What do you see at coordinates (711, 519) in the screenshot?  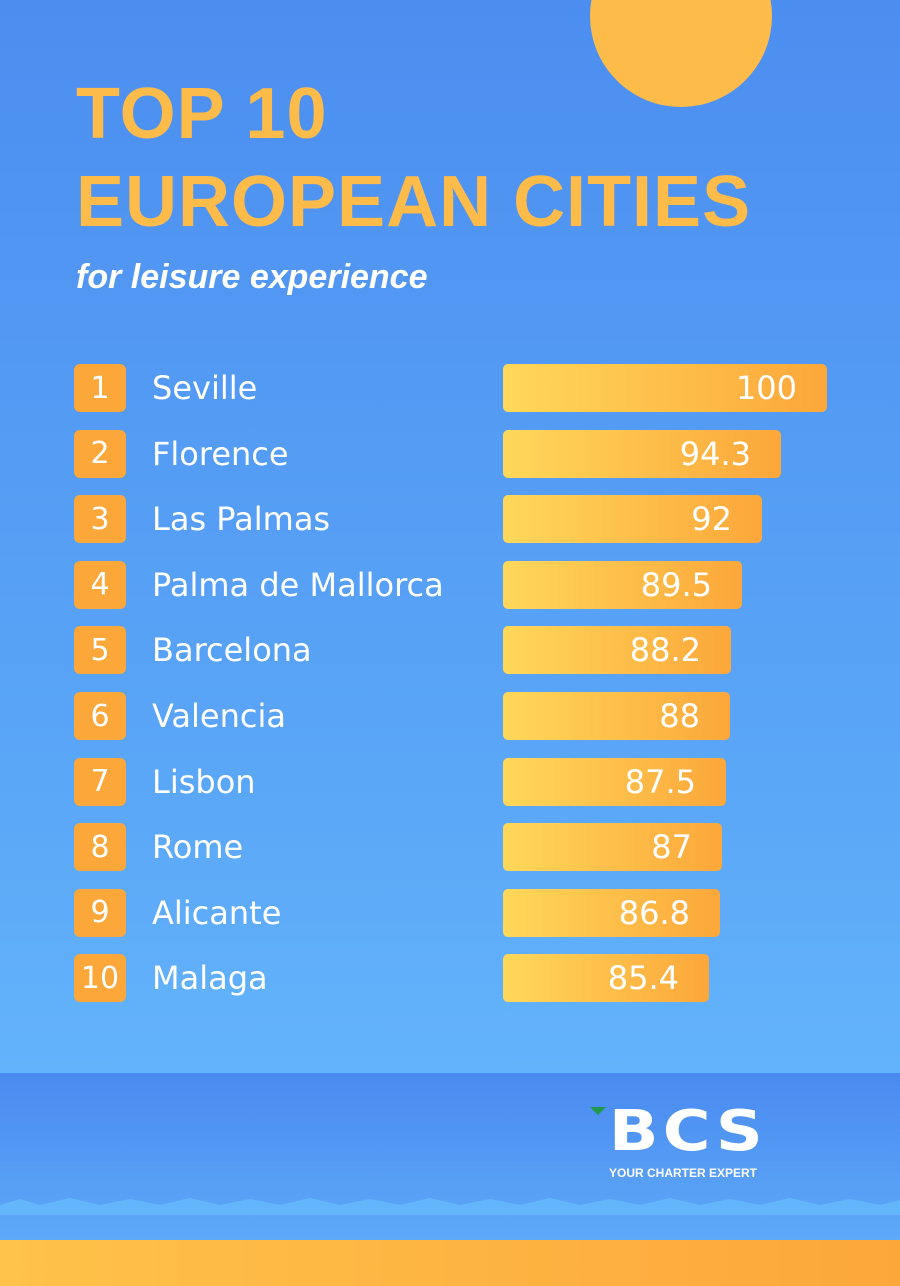 I see `score-label: 92` at bounding box center [711, 519].